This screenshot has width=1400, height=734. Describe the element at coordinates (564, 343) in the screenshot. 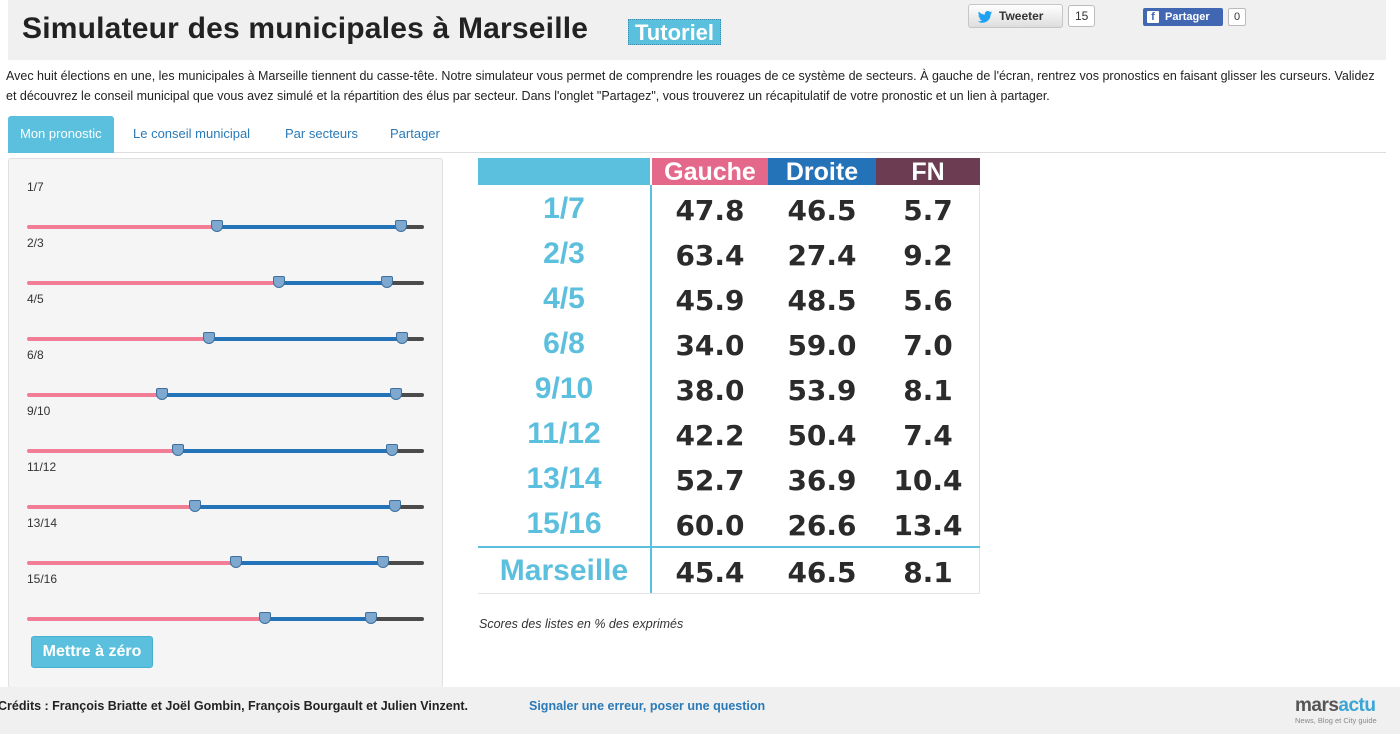

I see `table-row-sector: 6/8` at that location.